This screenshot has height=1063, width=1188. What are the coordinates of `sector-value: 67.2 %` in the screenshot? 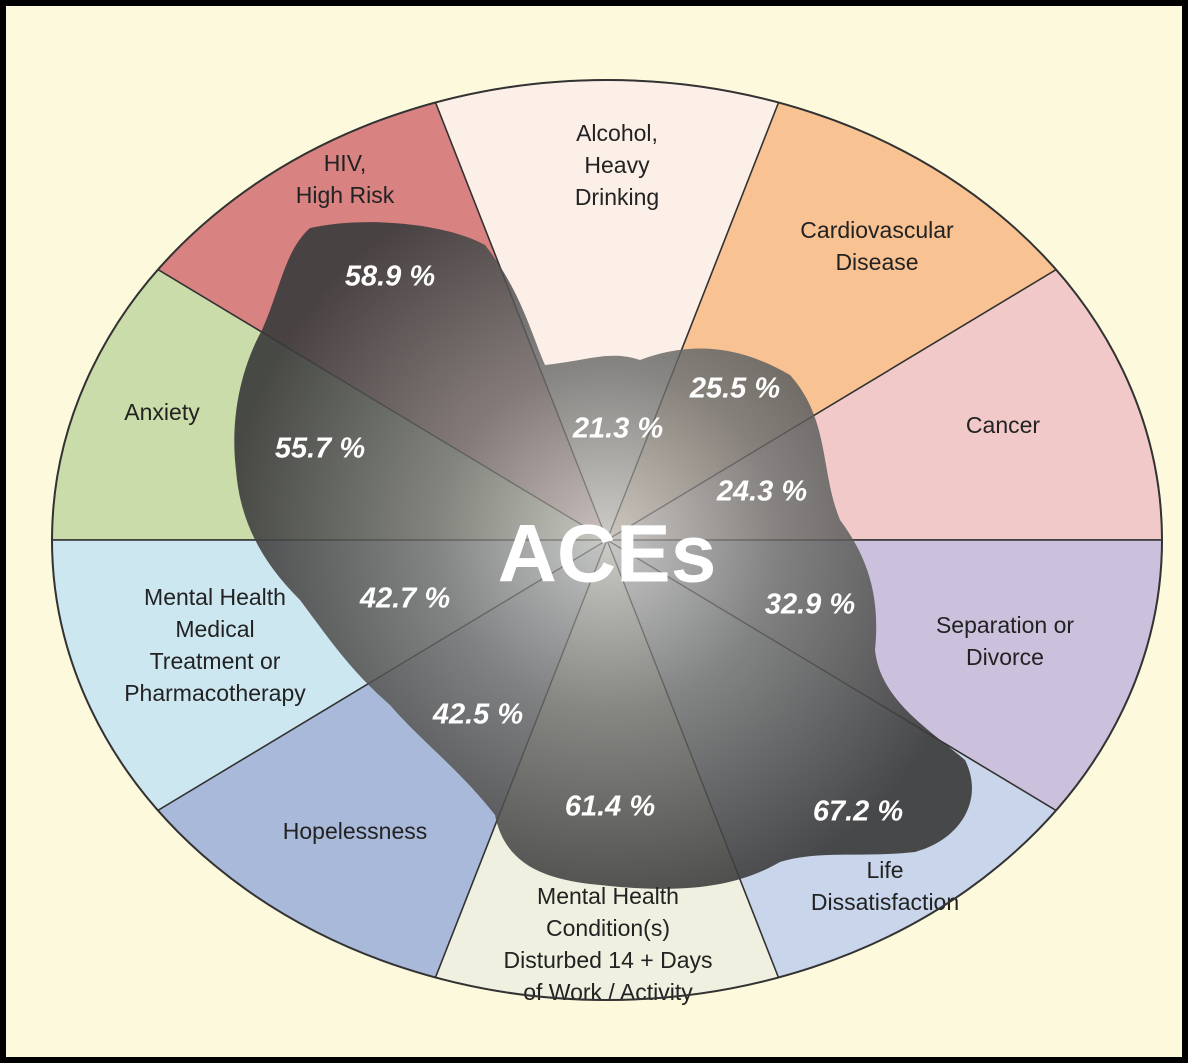 It's located at (858, 812).